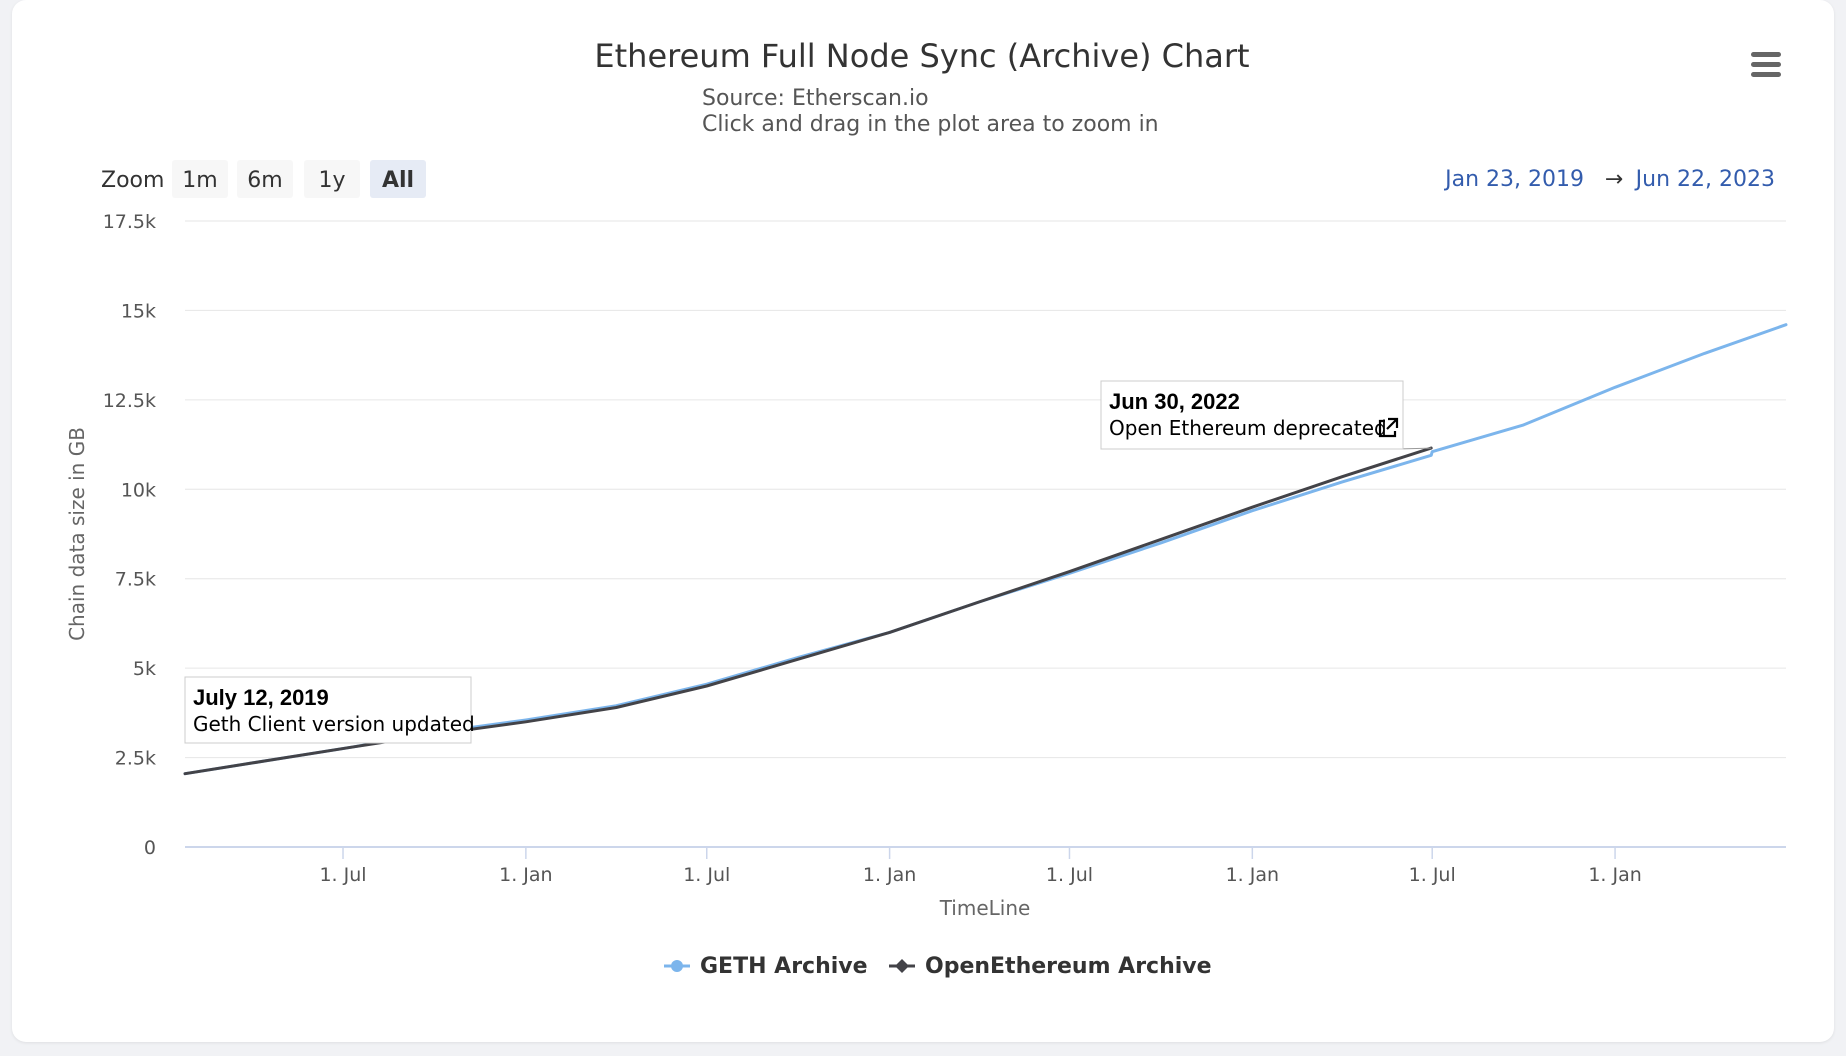 The width and height of the screenshot is (1846, 1056). I want to click on y-axis-title: Chain data size in GB, so click(77, 534).